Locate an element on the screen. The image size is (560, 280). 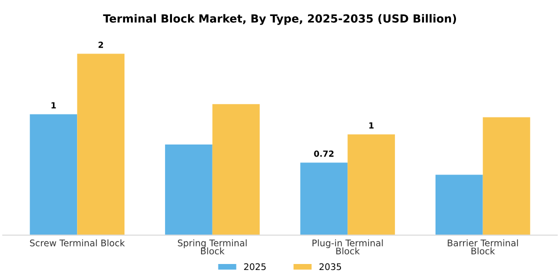
legend-label: 2035 is located at coordinates (330, 266).